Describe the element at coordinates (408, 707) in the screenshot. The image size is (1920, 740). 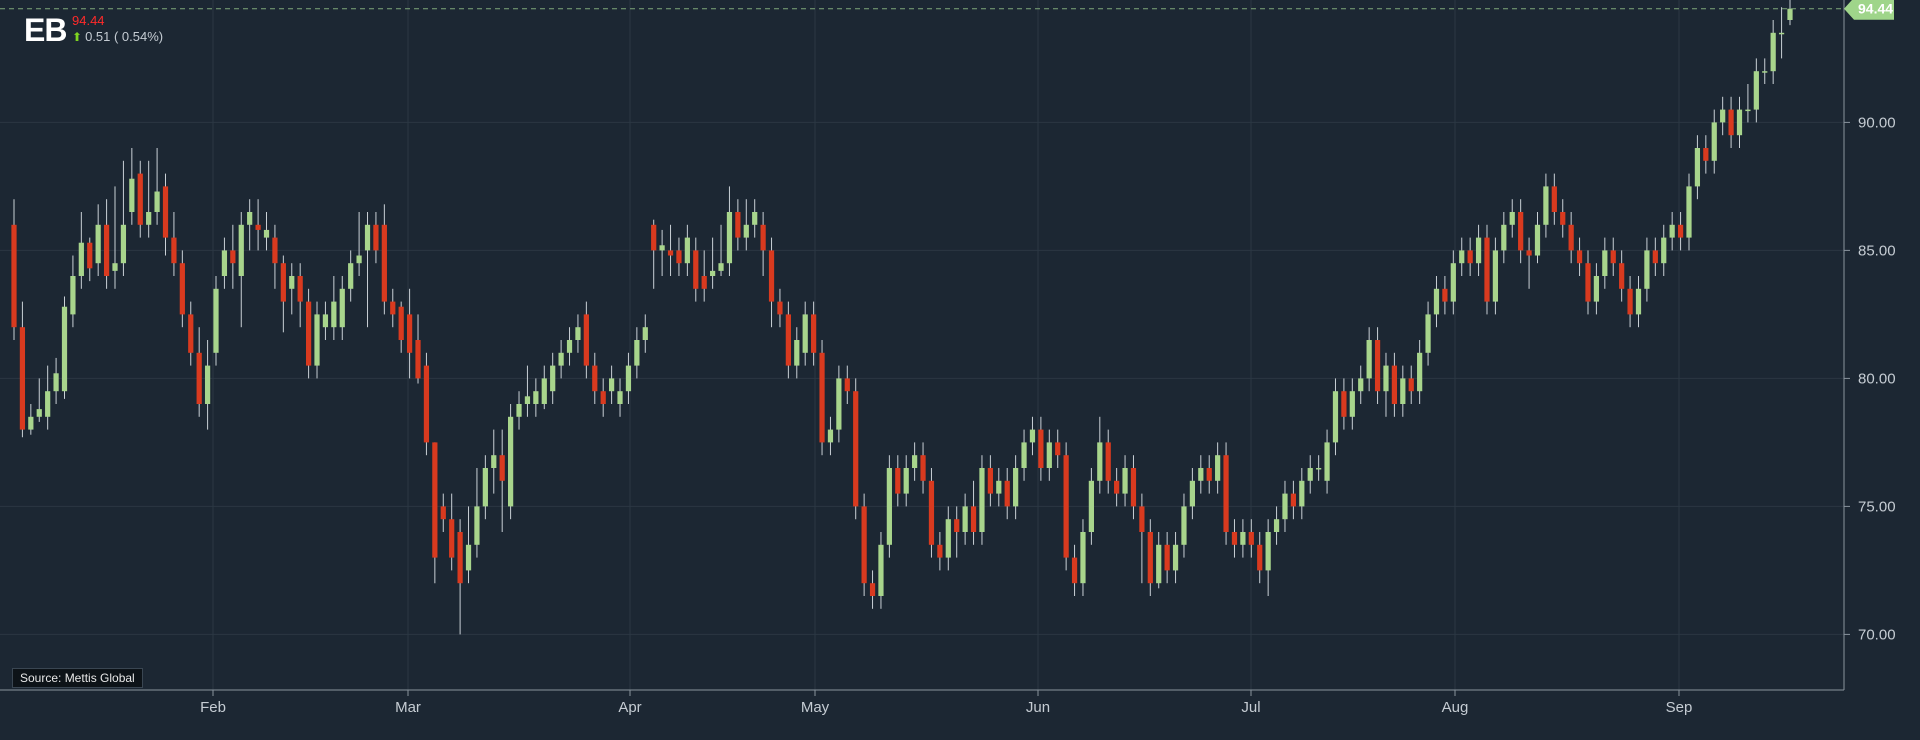
I see `x-tick-label: Mar` at that location.